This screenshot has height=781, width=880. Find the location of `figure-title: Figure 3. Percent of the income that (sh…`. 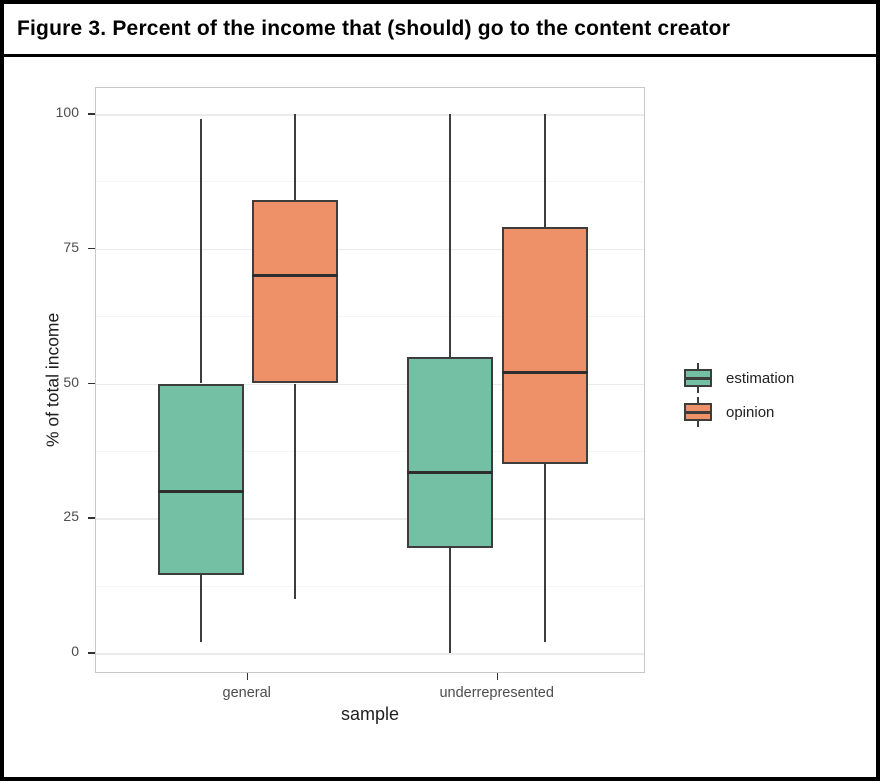

figure-title: Figure 3. Percent of the income that (sh… is located at coordinates (374, 28).